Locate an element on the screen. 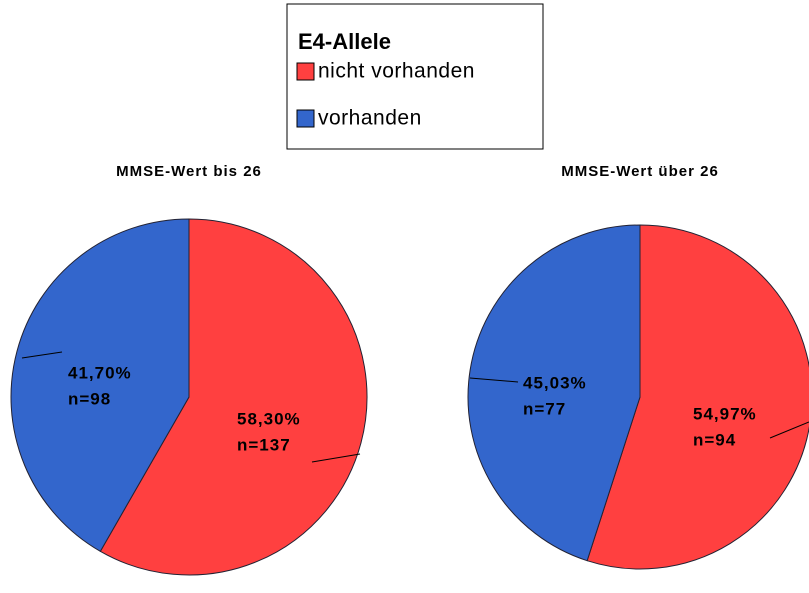  chart-title: MMSE-Wert bis 26 is located at coordinates (189, 171).